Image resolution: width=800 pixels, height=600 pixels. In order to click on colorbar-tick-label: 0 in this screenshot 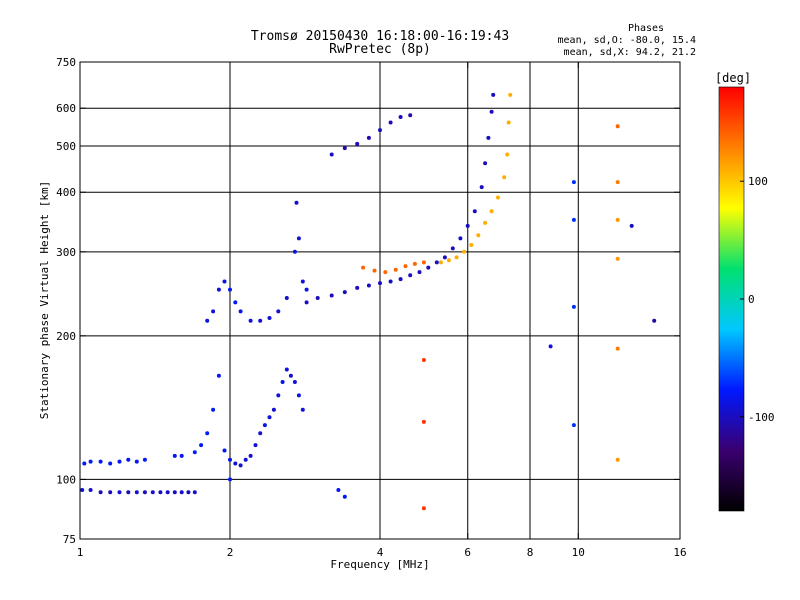, I will do `click(751, 299)`.